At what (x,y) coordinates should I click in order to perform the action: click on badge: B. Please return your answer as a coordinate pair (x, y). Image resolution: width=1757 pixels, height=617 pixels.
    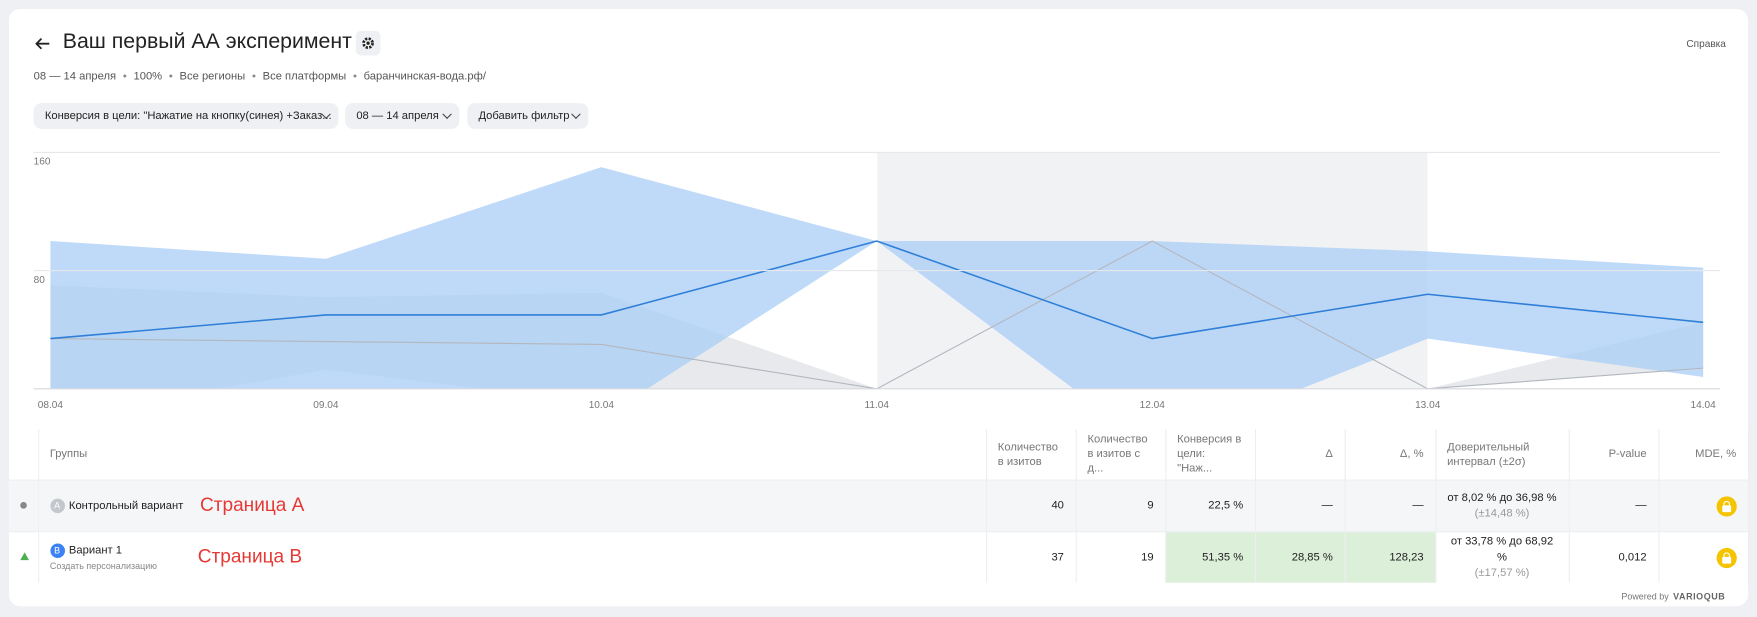
    Looking at the image, I should click on (57, 551).